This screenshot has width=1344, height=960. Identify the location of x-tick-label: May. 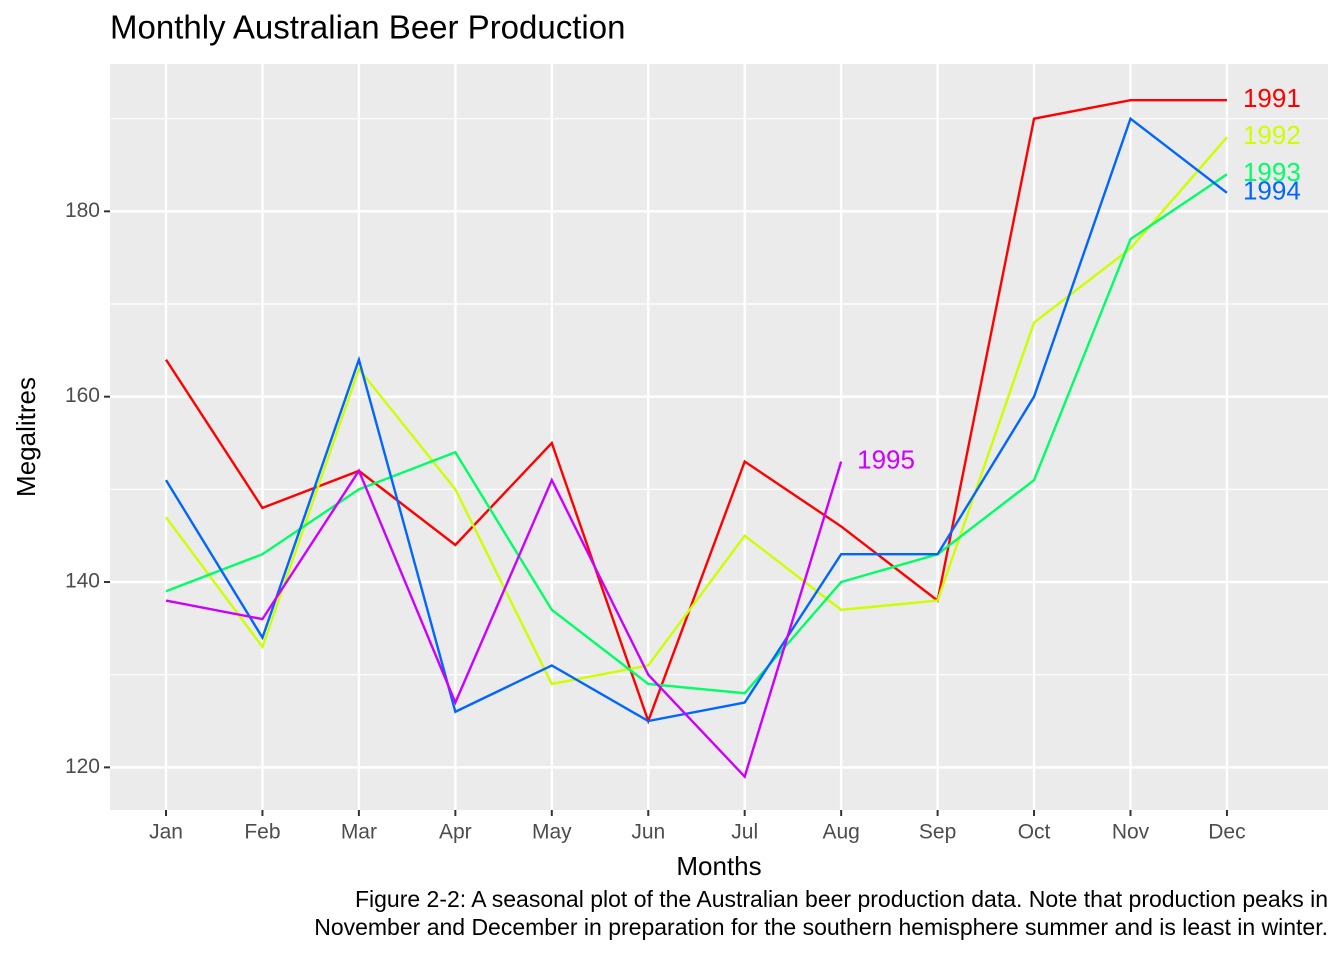
(552, 832).